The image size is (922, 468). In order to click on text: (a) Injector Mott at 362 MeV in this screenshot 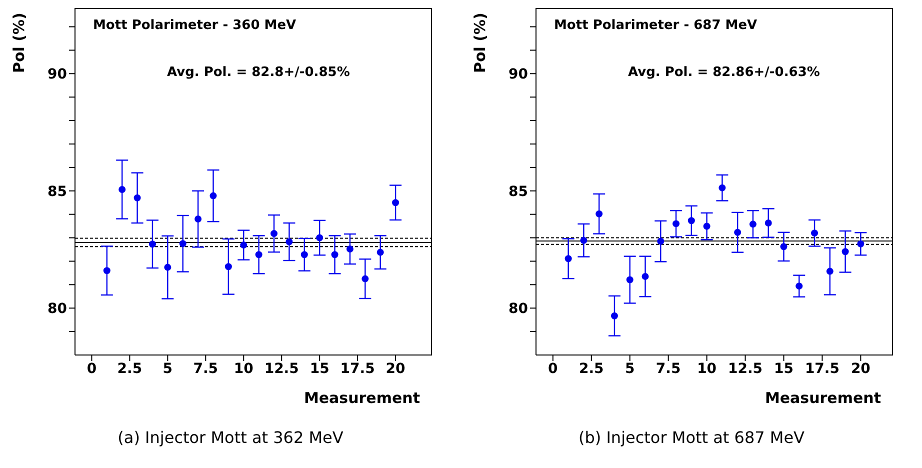, I will do `click(230, 437)`.